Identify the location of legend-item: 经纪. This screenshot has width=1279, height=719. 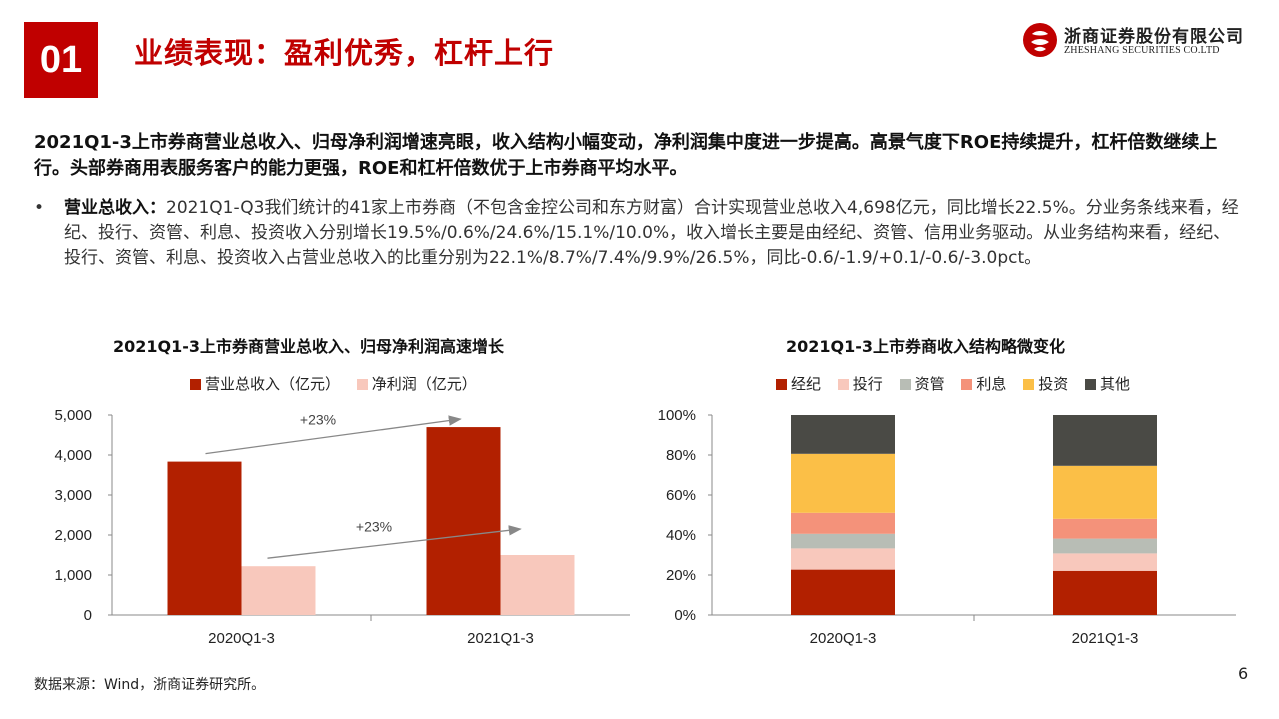
(798, 384).